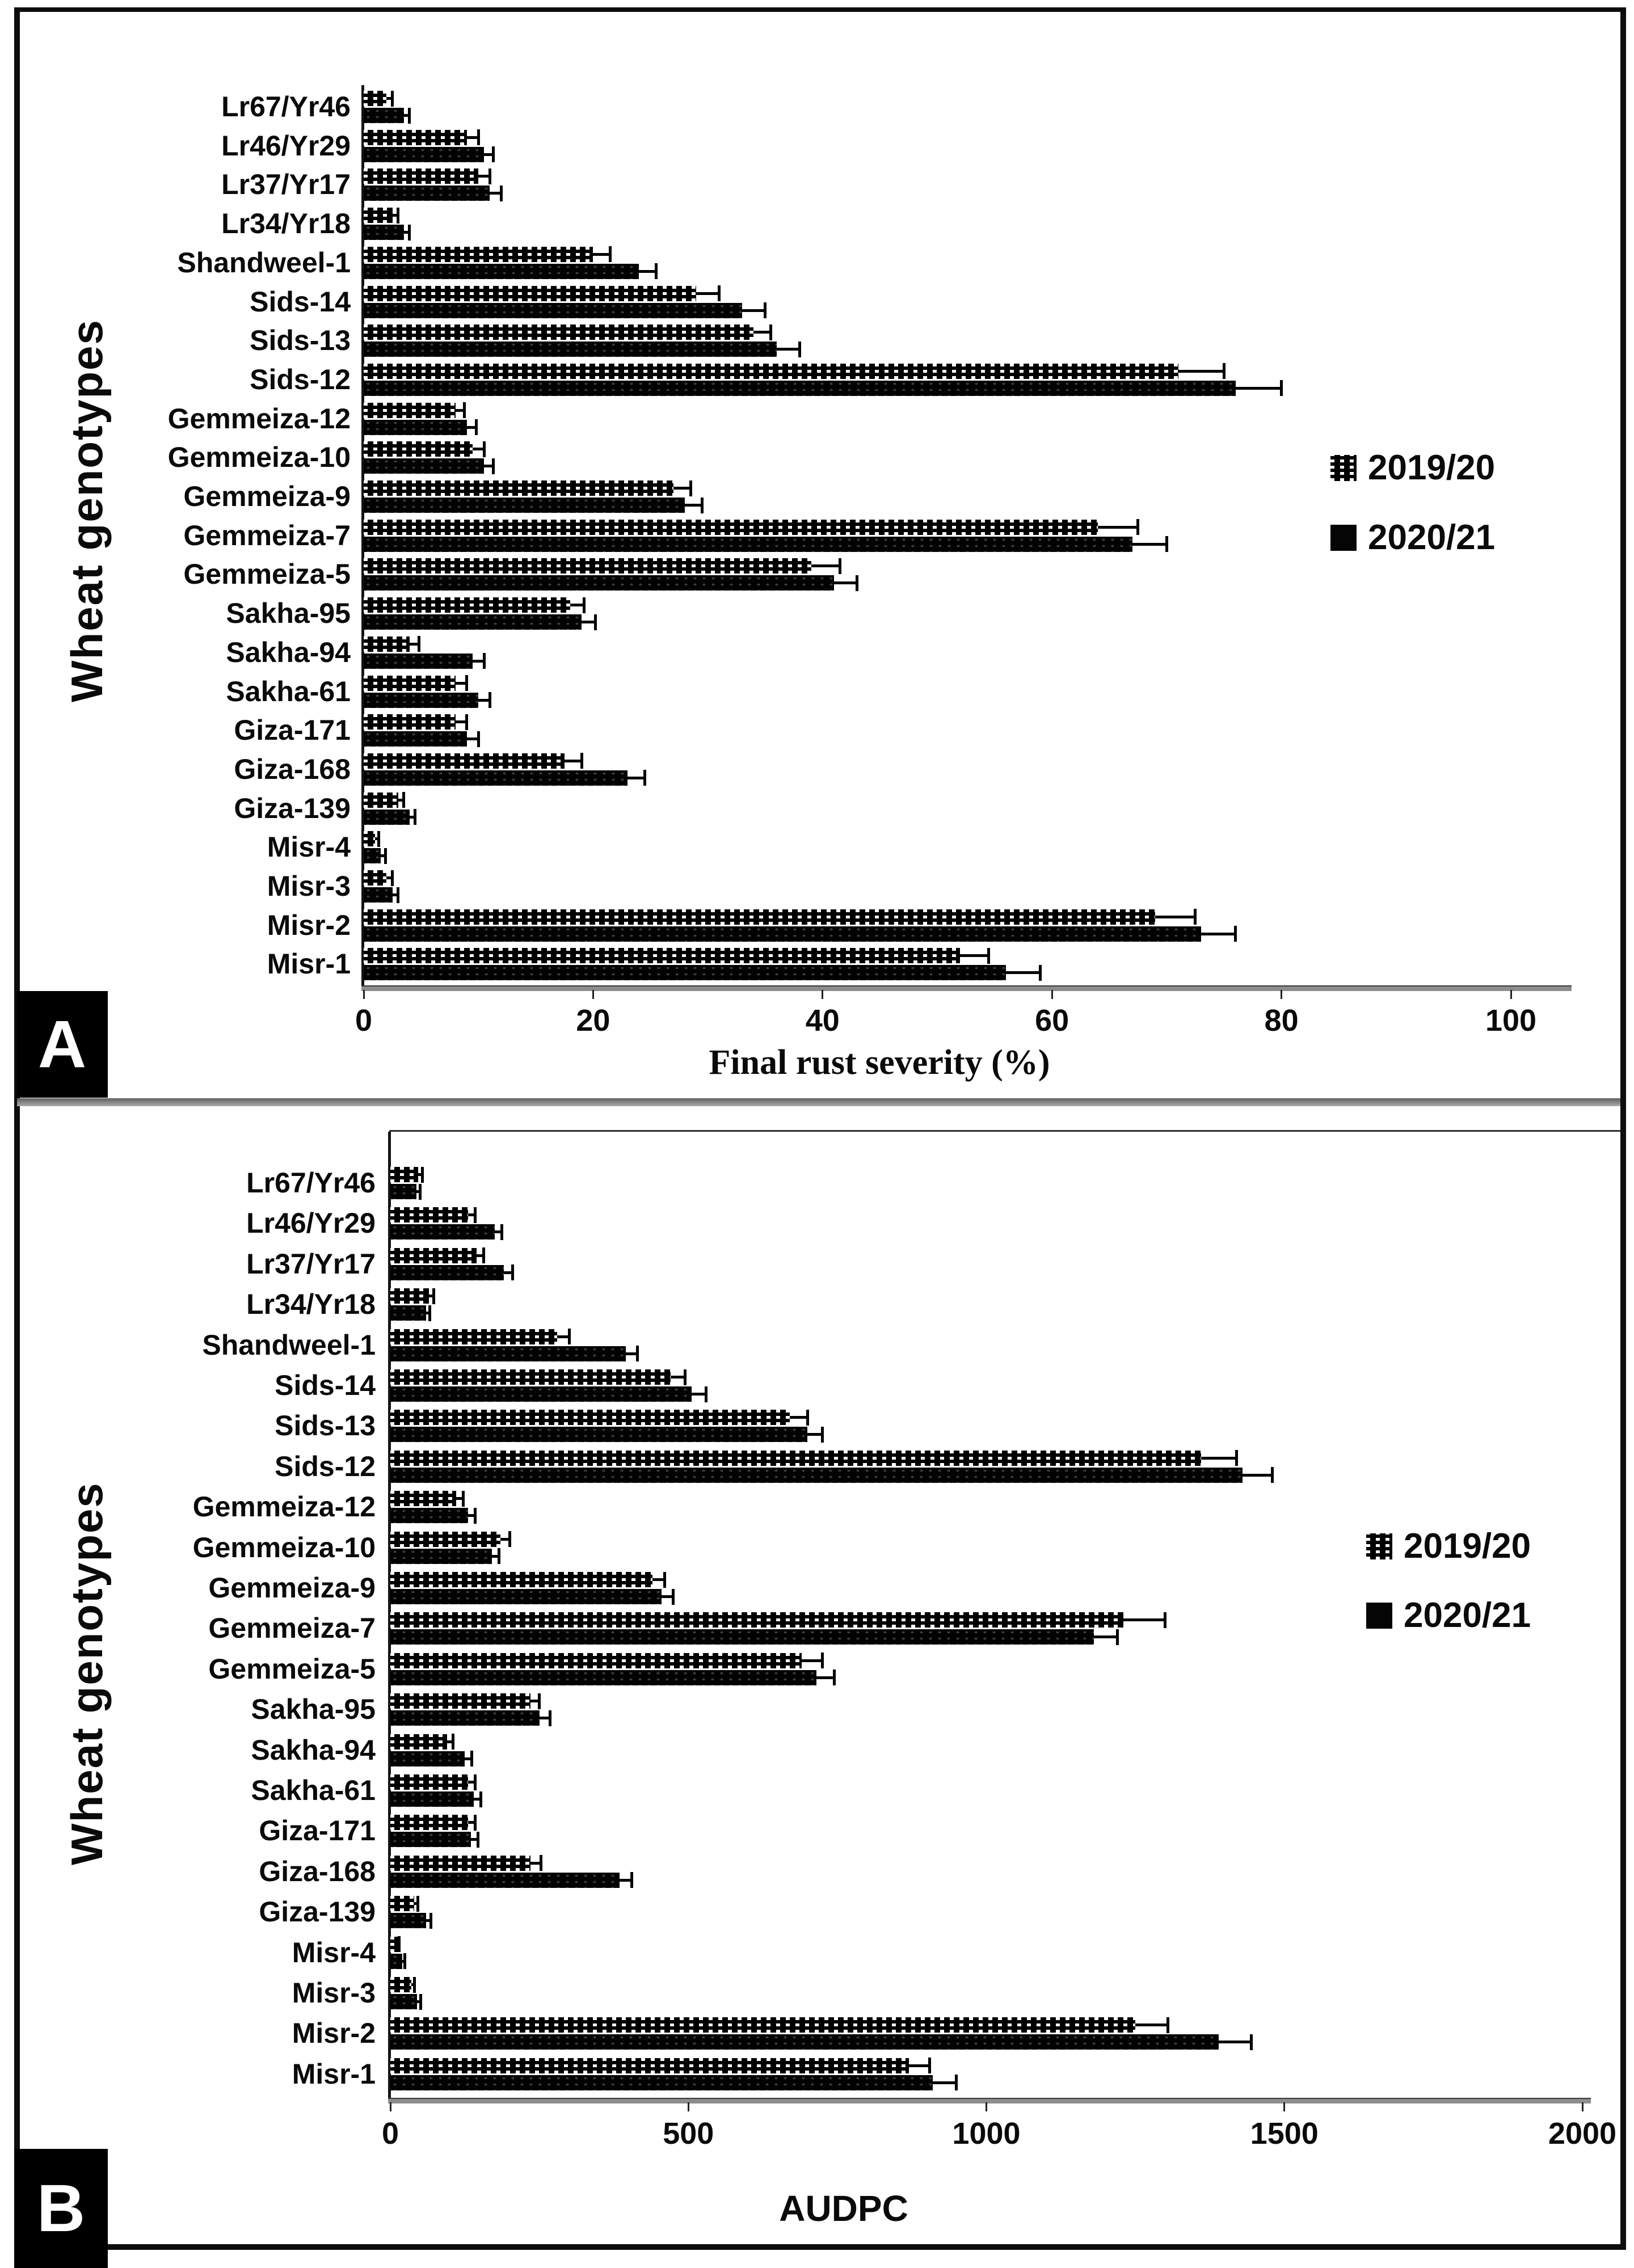 The height and width of the screenshot is (2268, 1634). What do you see at coordinates (1448, 1546) in the screenshot?
I see `panel-b-legend-item-2019-20: 2019/20` at bounding box center [1448, 1546].